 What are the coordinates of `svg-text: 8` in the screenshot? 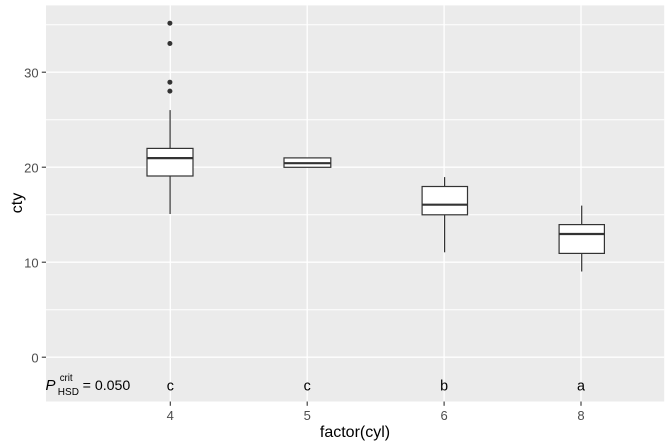 It's located at (580, 415).